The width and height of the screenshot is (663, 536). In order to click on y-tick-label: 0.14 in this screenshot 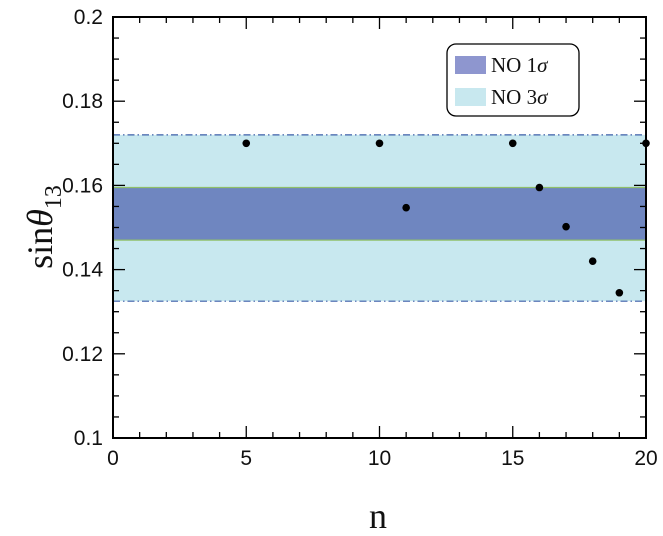, I will do `click(82, 270)`.